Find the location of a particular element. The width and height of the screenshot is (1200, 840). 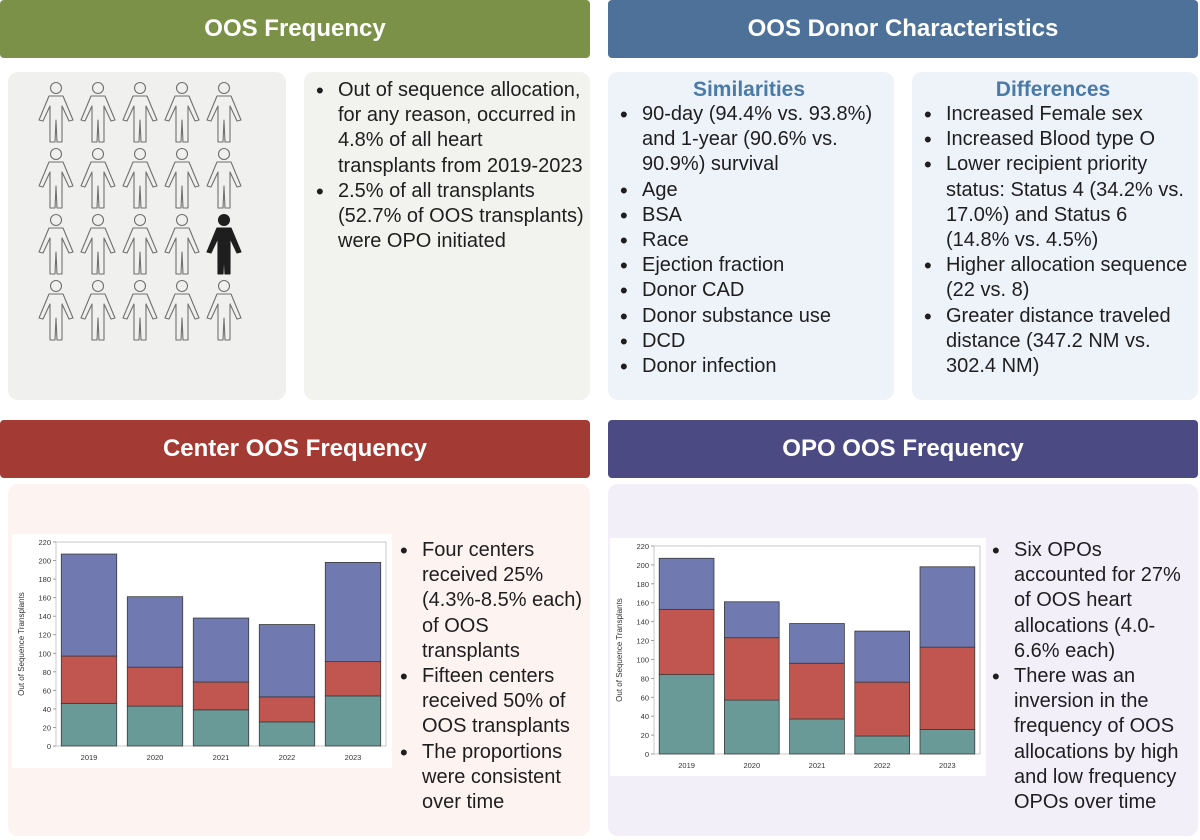

opo-chart-ytick-label: 140 is located at coordinates (642, 622).